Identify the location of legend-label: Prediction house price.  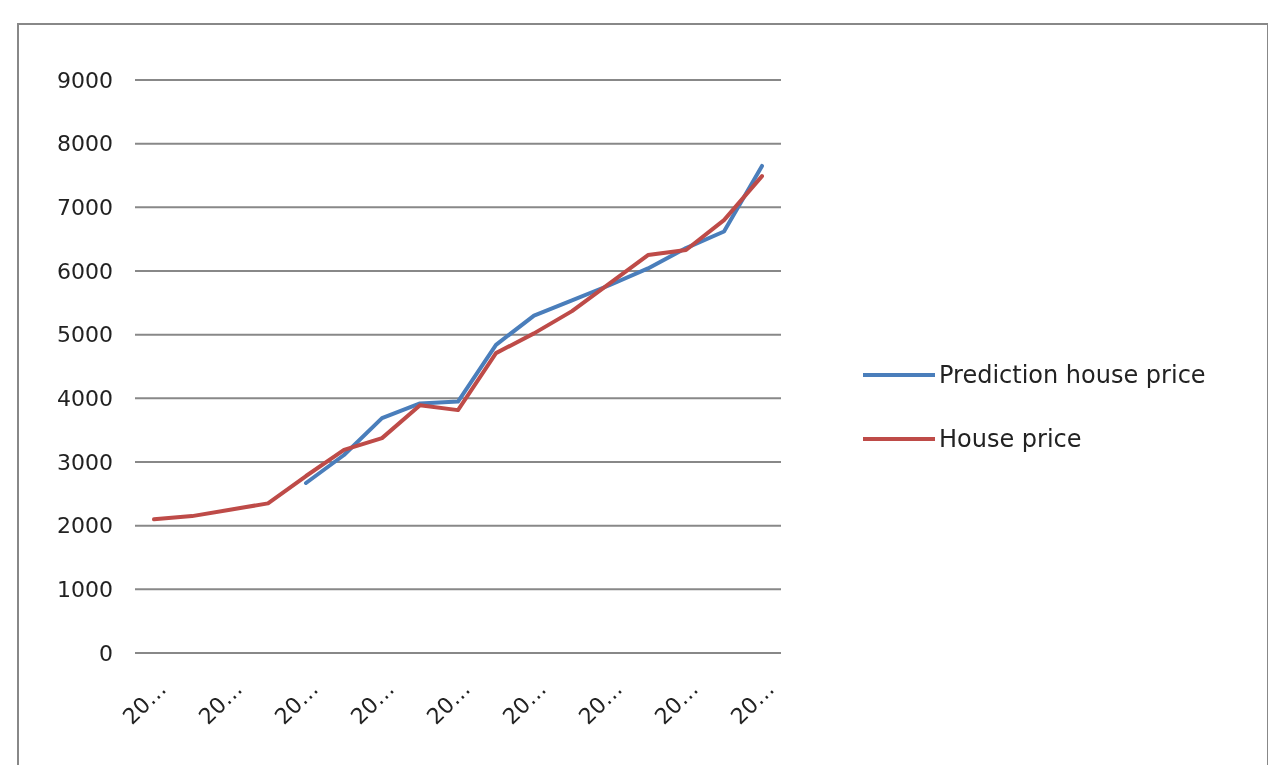
(1072, 375).